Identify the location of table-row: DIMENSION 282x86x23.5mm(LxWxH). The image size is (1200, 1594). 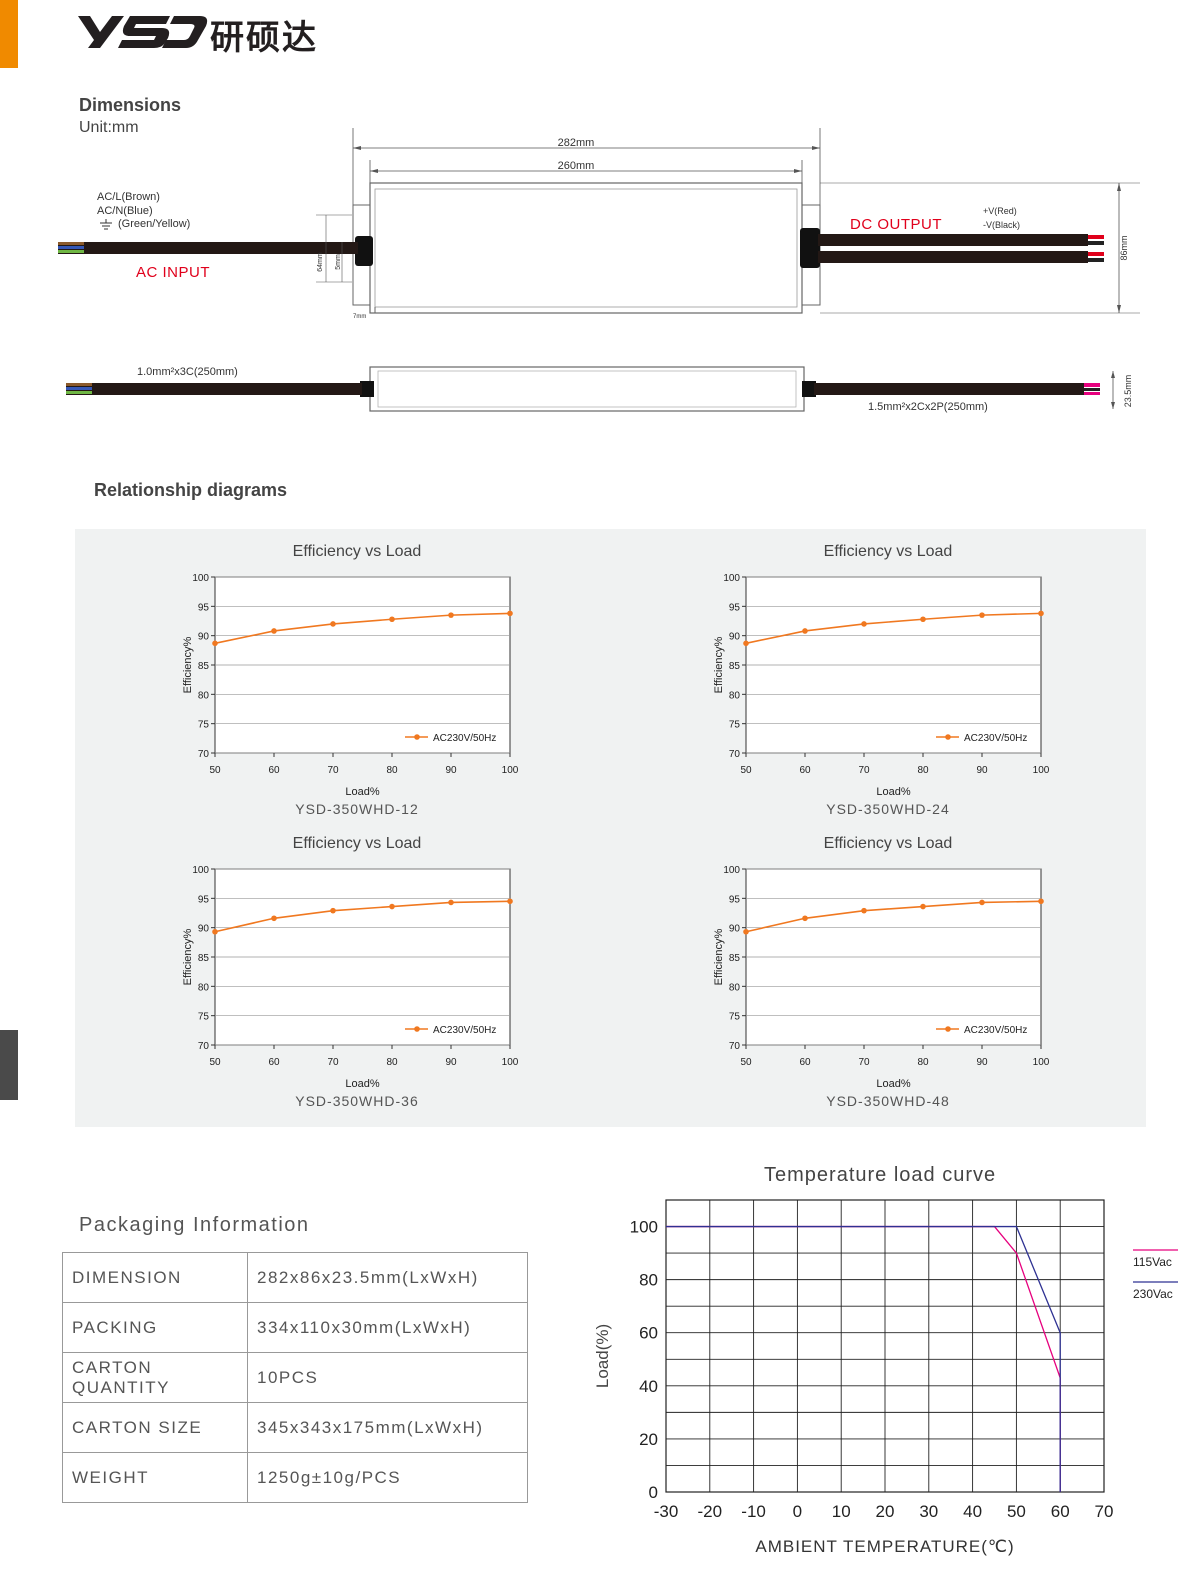
(295, 1277).